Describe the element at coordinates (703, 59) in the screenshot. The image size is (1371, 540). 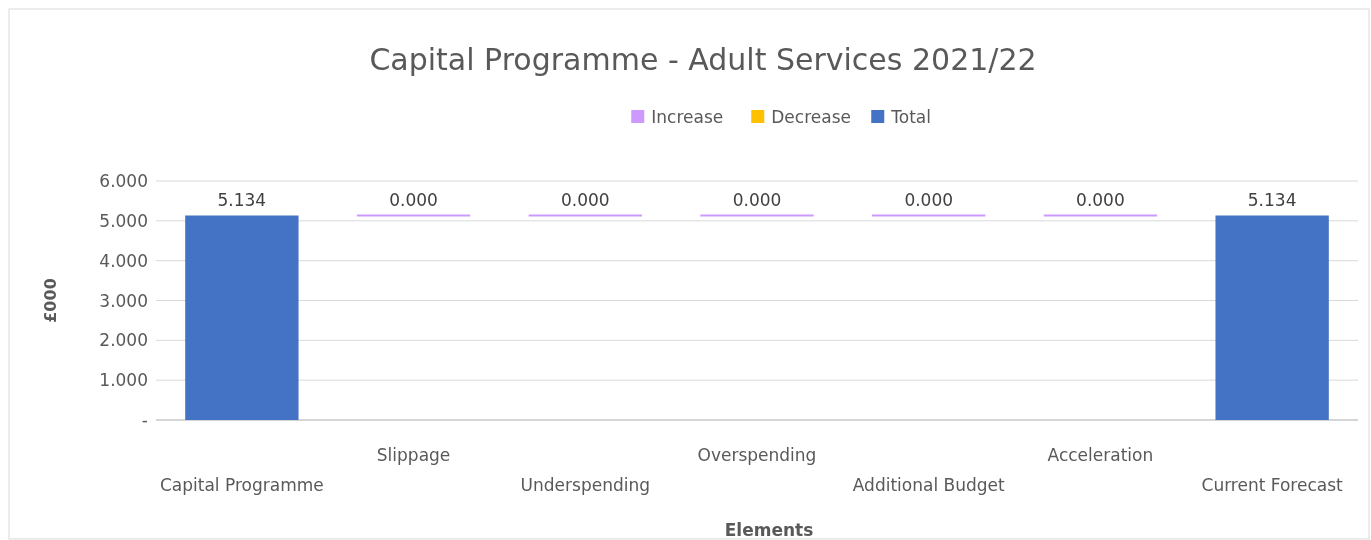
I see `chart-title: Capital Programme - Adult Services 2021/22` at that location.